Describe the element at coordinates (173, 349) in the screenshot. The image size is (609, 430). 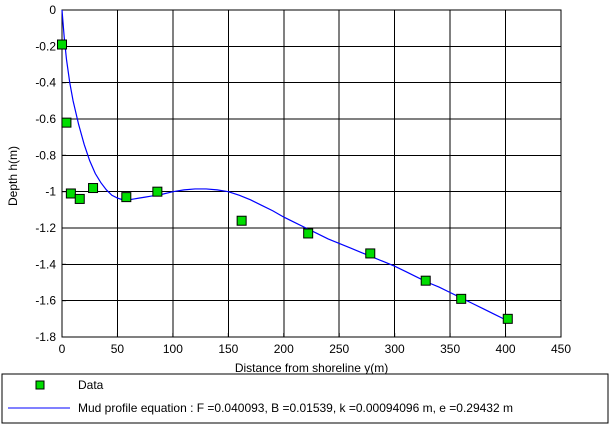
I see `x-tick-label: 100` at that location.